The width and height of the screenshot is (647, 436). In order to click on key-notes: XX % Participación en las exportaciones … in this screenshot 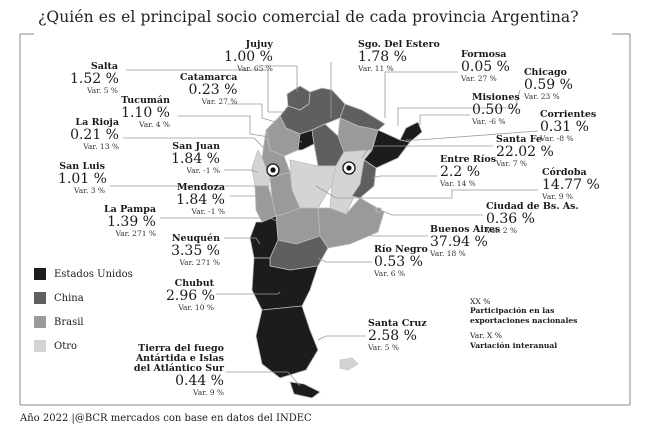, I will do `click(523, 323)`.